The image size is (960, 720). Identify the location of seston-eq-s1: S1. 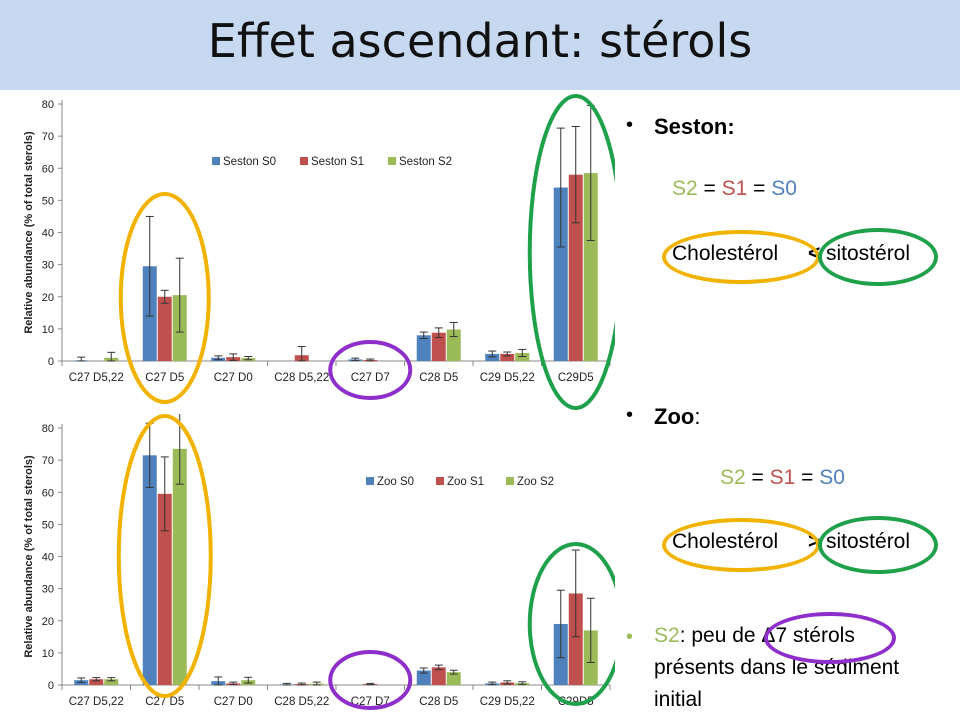
(734, 188).